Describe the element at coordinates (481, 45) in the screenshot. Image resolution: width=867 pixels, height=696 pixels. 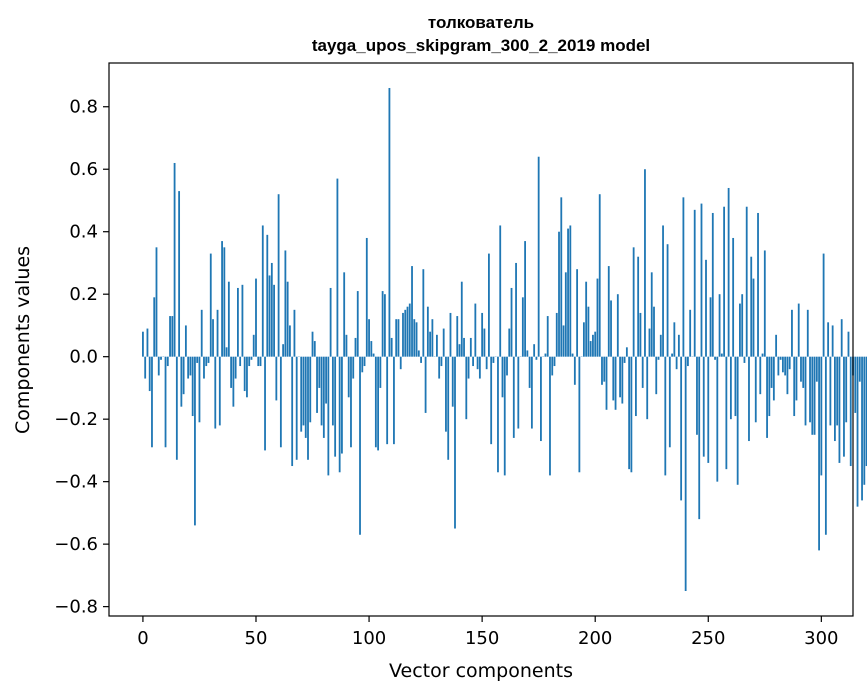
I see `chart-subtitle: tayga_upos_skipgram_300_2_2019 model` at that location.